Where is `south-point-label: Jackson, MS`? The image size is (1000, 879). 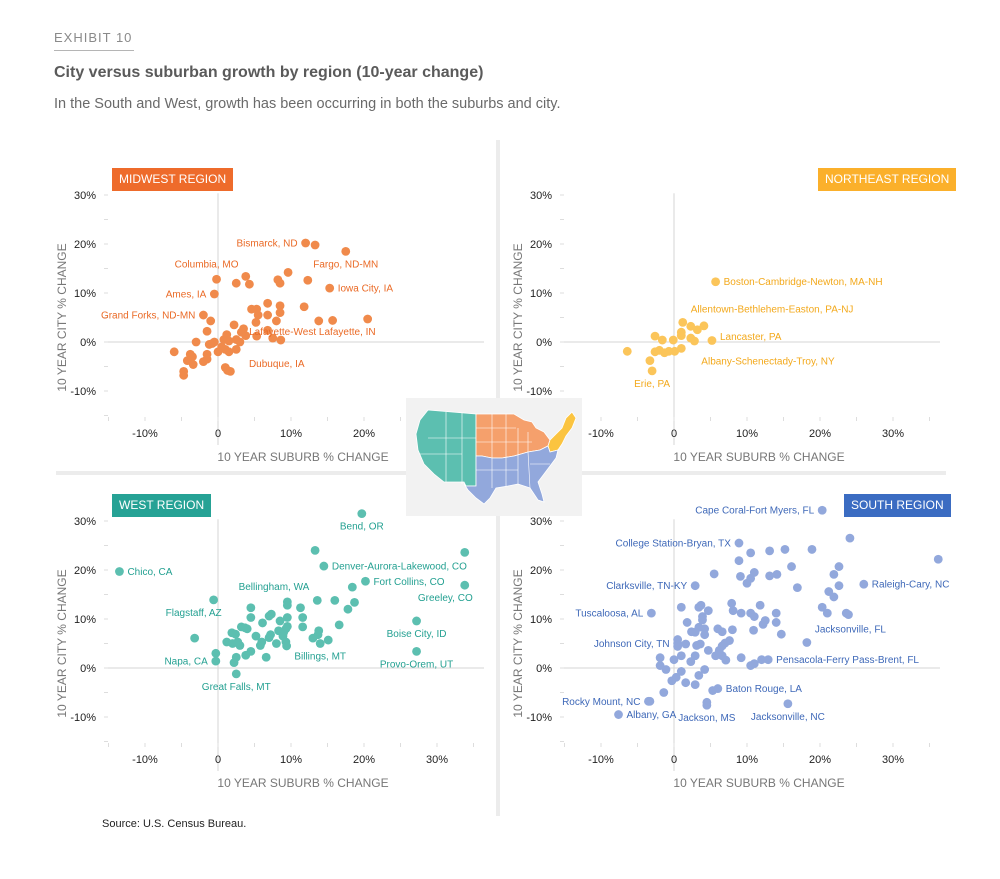
south-point-label: Jackson, MS is located at coordinates (707, 718).